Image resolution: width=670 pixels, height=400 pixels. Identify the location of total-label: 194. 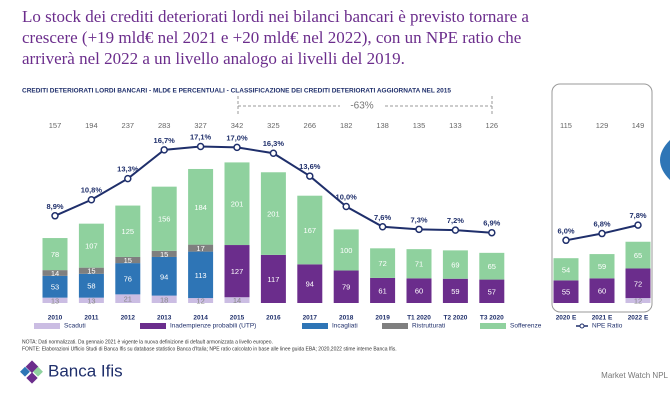
(91, 125).